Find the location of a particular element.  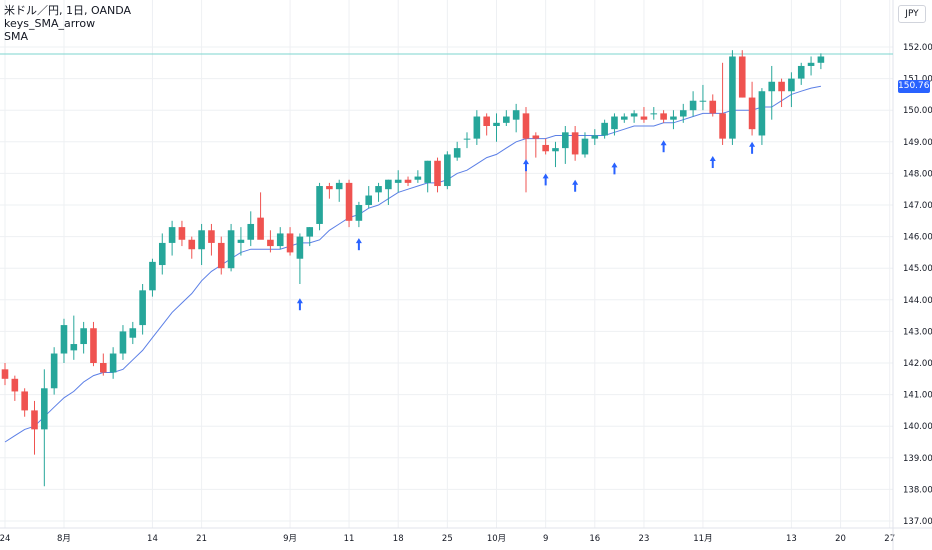

symbol-label: 米ドル／円, 1日, OANDA is located at coordinates (68, 10).